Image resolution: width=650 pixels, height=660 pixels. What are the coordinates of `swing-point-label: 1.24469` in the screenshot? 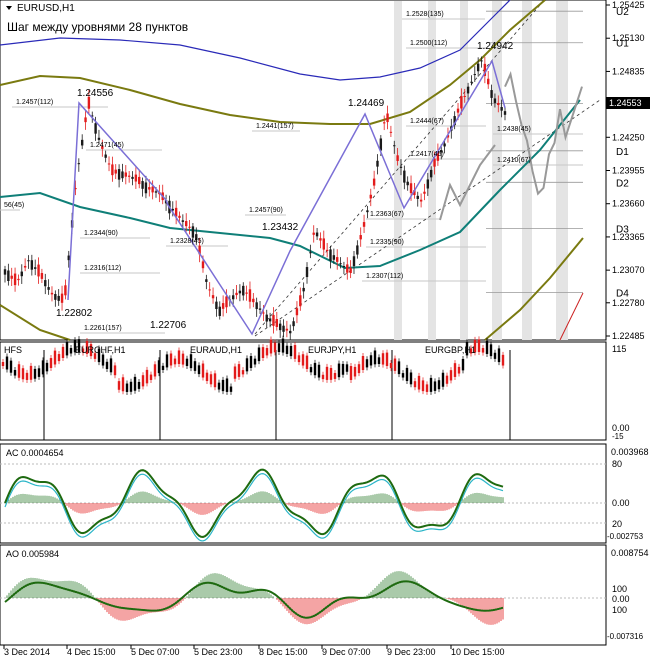 It's located at (366, 103).